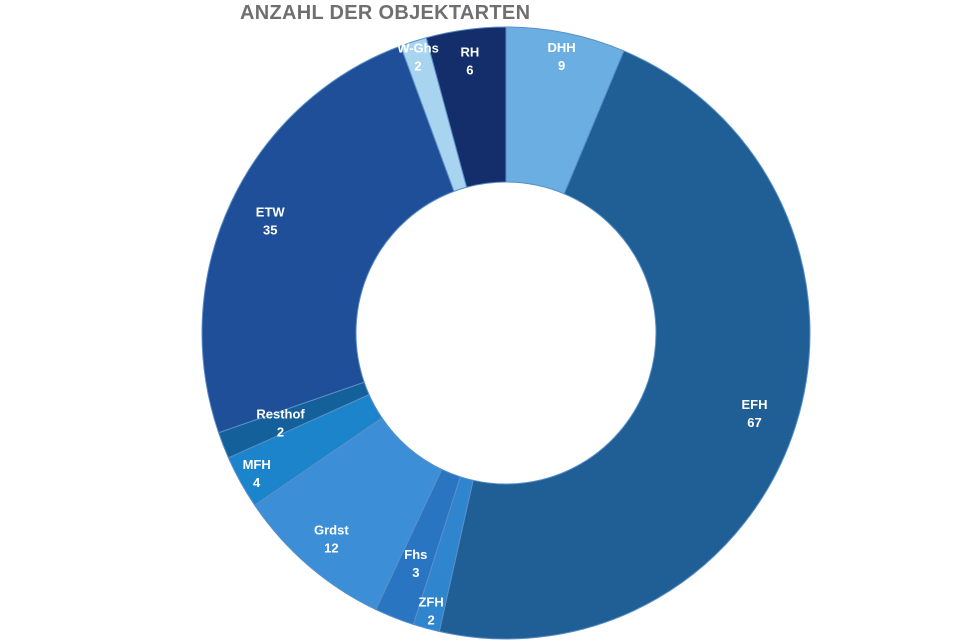 This screenshot has width=966, height=644. Describe the element at coordinates (331, 529) in the screenshot. I see `slice-label-grdst: Grdst` at that location.